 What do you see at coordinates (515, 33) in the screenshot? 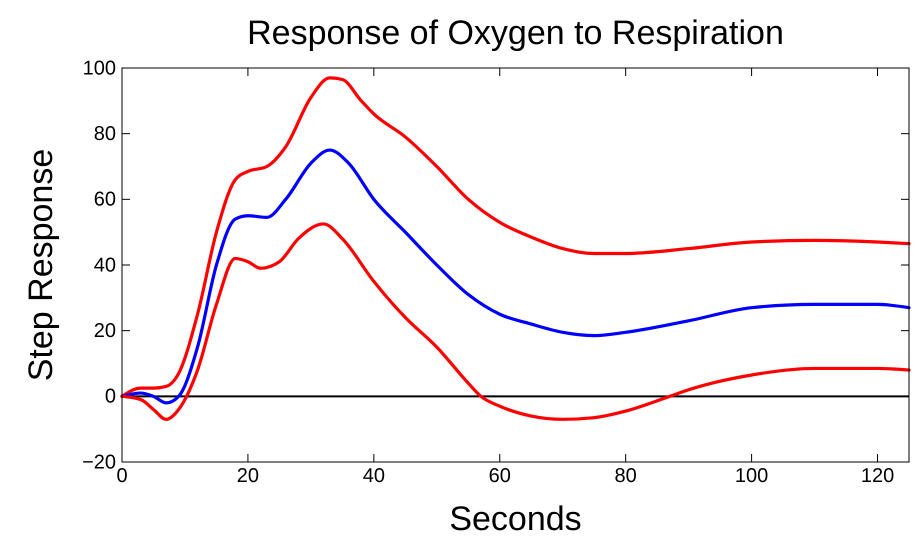
I see `chart-title: Response of Oxygen to Respiration` at bounding box center [515, 33].